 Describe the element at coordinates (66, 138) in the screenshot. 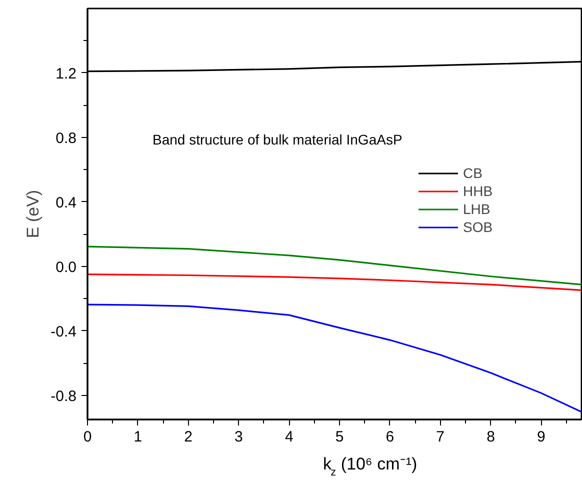

I see `y-tick-label: 0.8` at that location.